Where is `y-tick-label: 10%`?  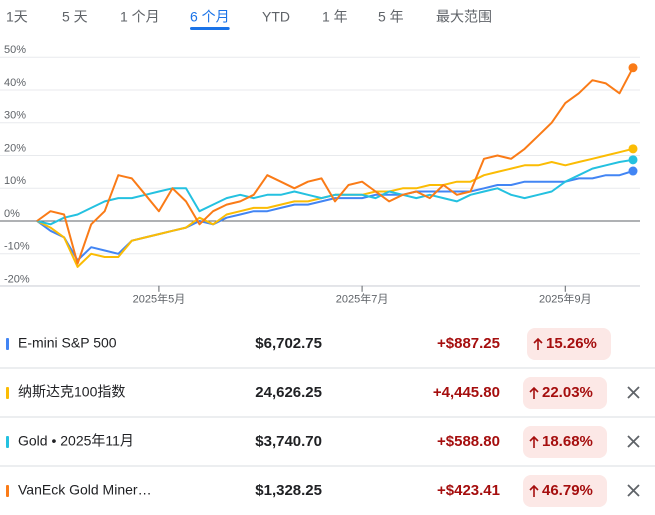
y-tick-label: 10% is located at coordinates (15, 181).